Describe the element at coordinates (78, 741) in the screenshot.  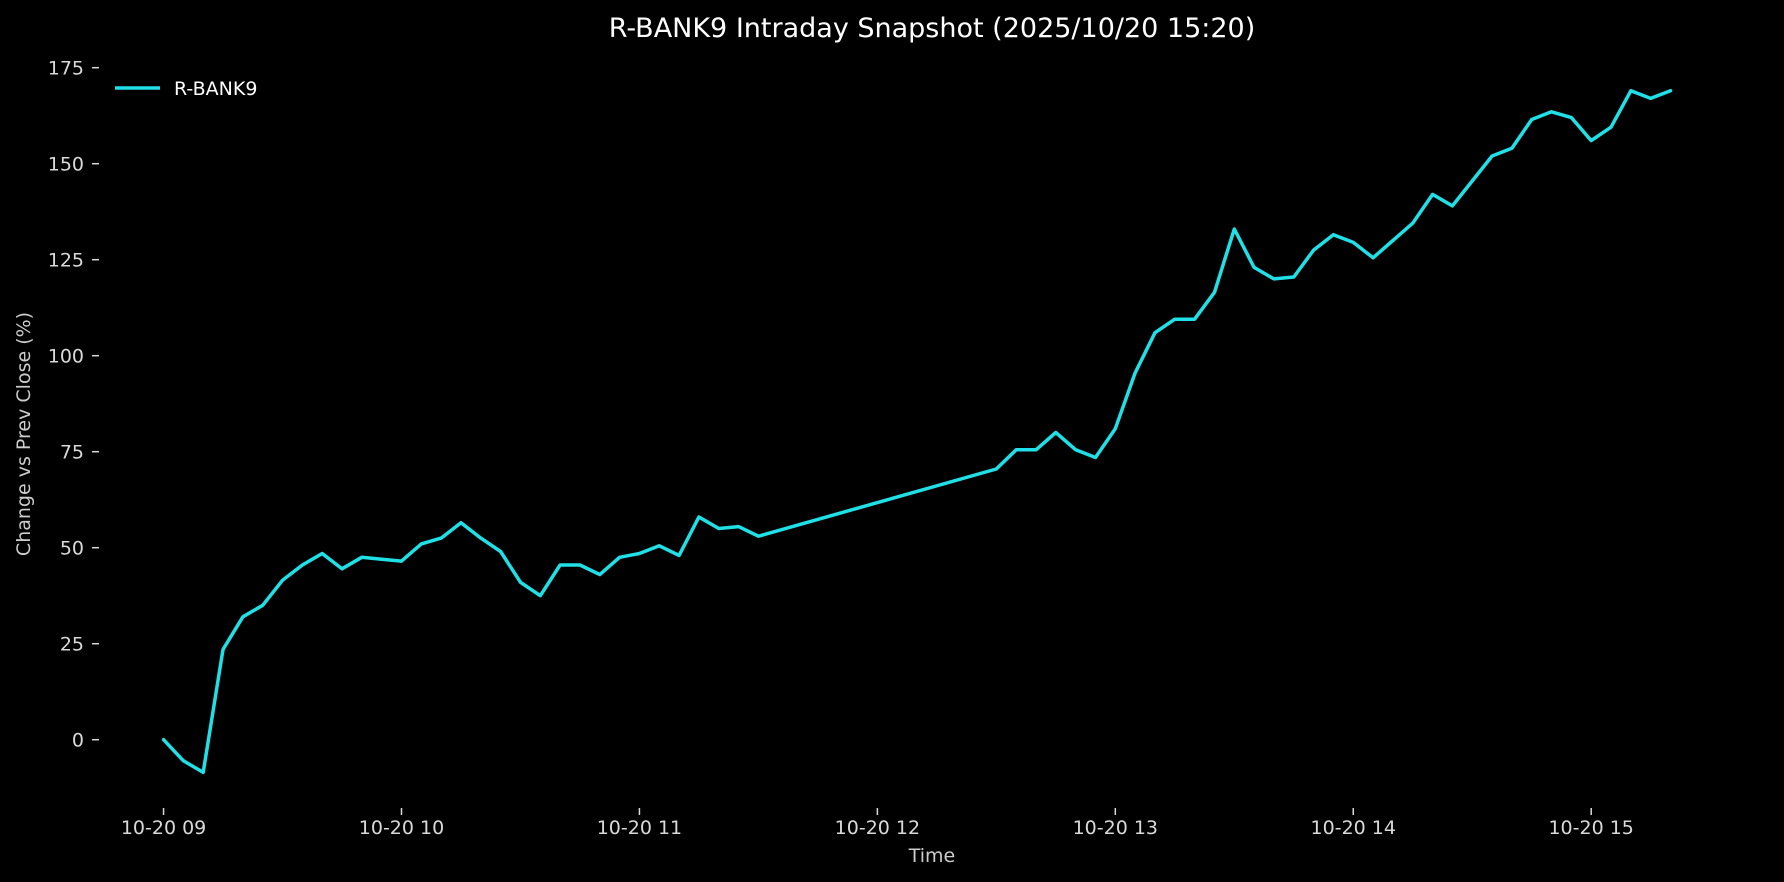
I see `y-tick-label: 0` at that location.